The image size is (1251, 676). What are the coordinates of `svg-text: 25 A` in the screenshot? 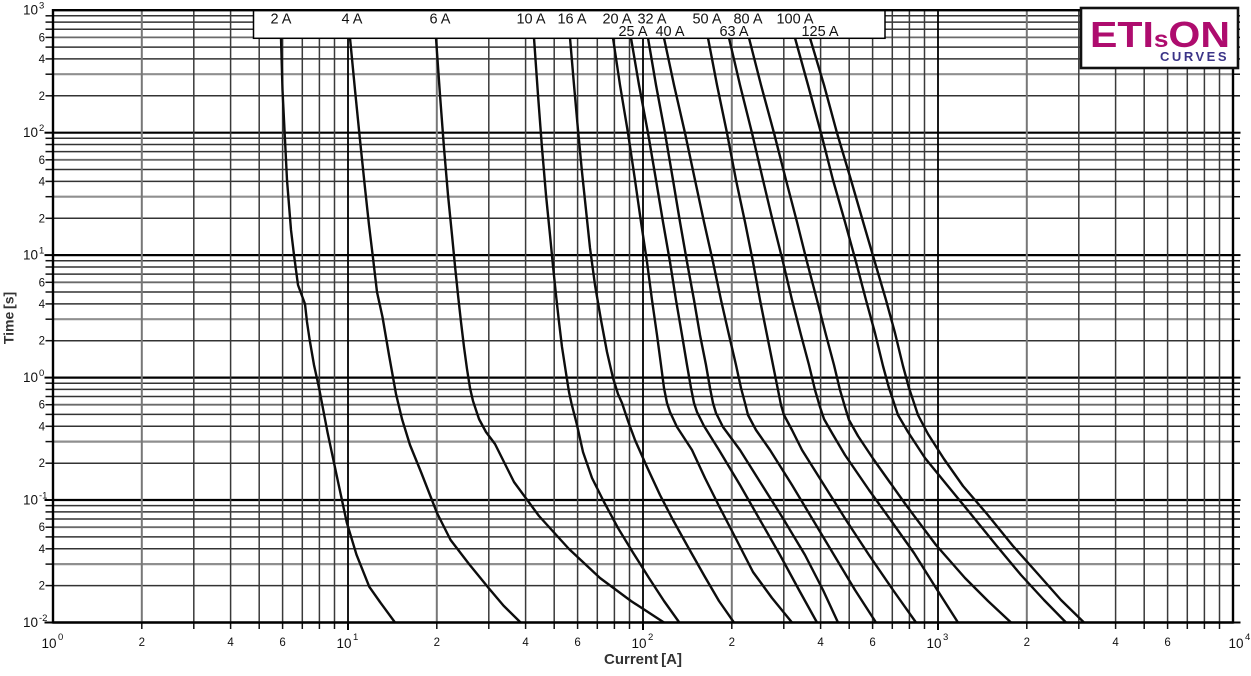 It's located at (632, 32).